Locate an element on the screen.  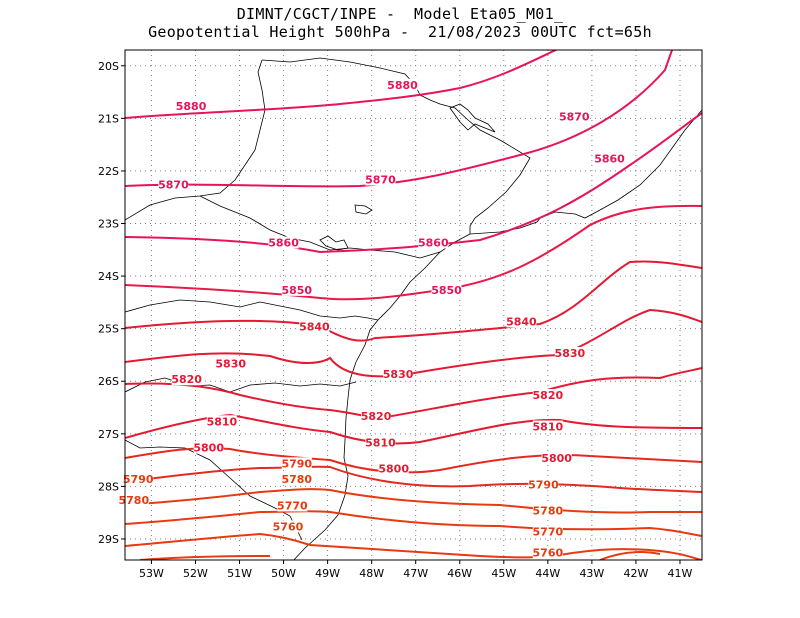
bay is located at coordinates (334, 243).